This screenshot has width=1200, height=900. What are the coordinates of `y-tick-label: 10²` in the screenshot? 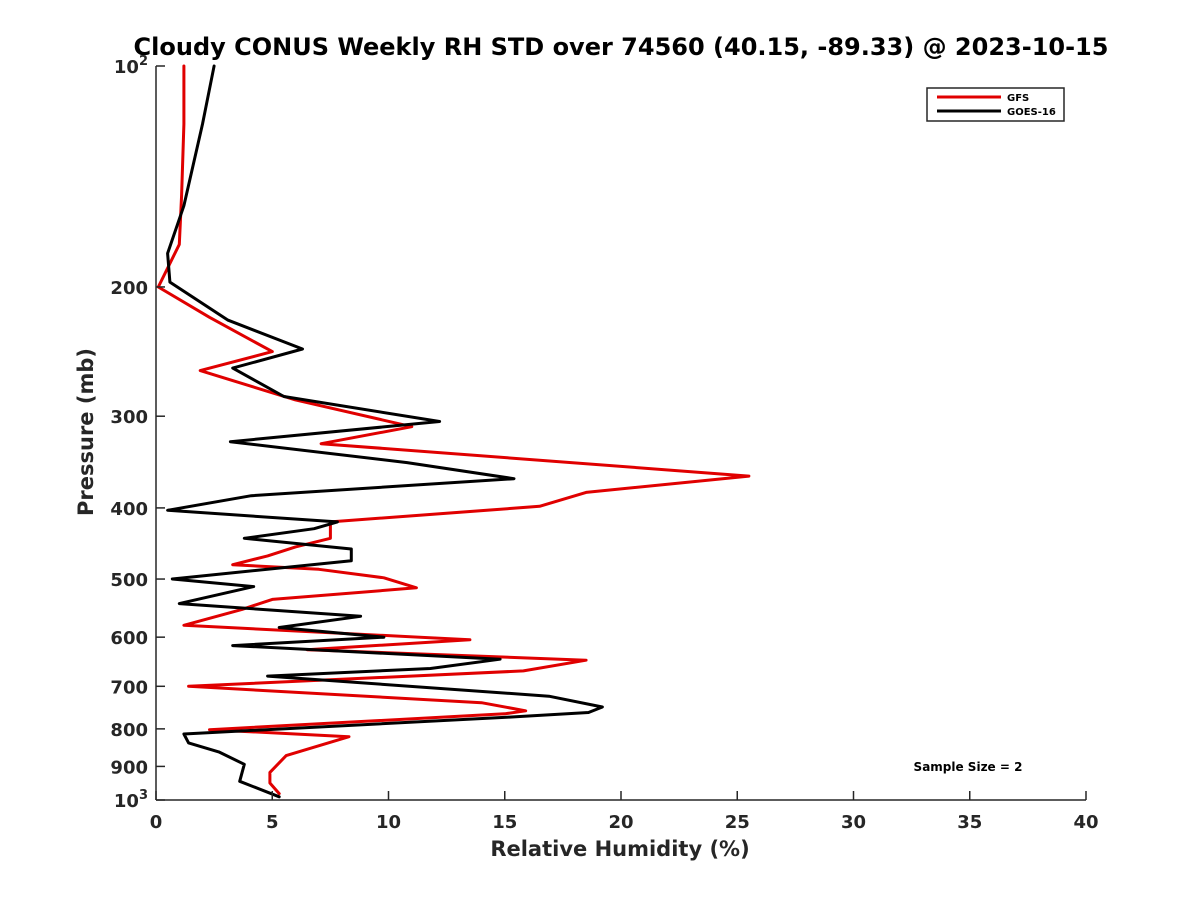 It's located at (131, 66).